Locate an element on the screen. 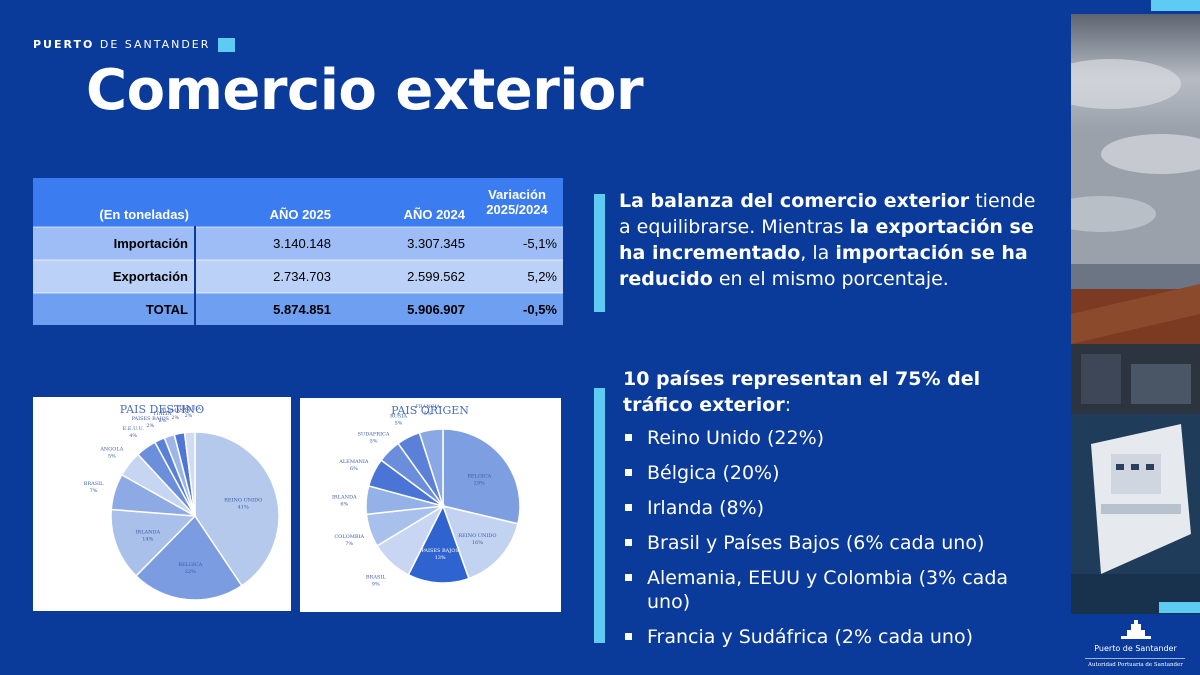 Image resolution: width=1200 pixels, height=675 pixels. pie-label-value: 41% is located at coordinates (243, 507).